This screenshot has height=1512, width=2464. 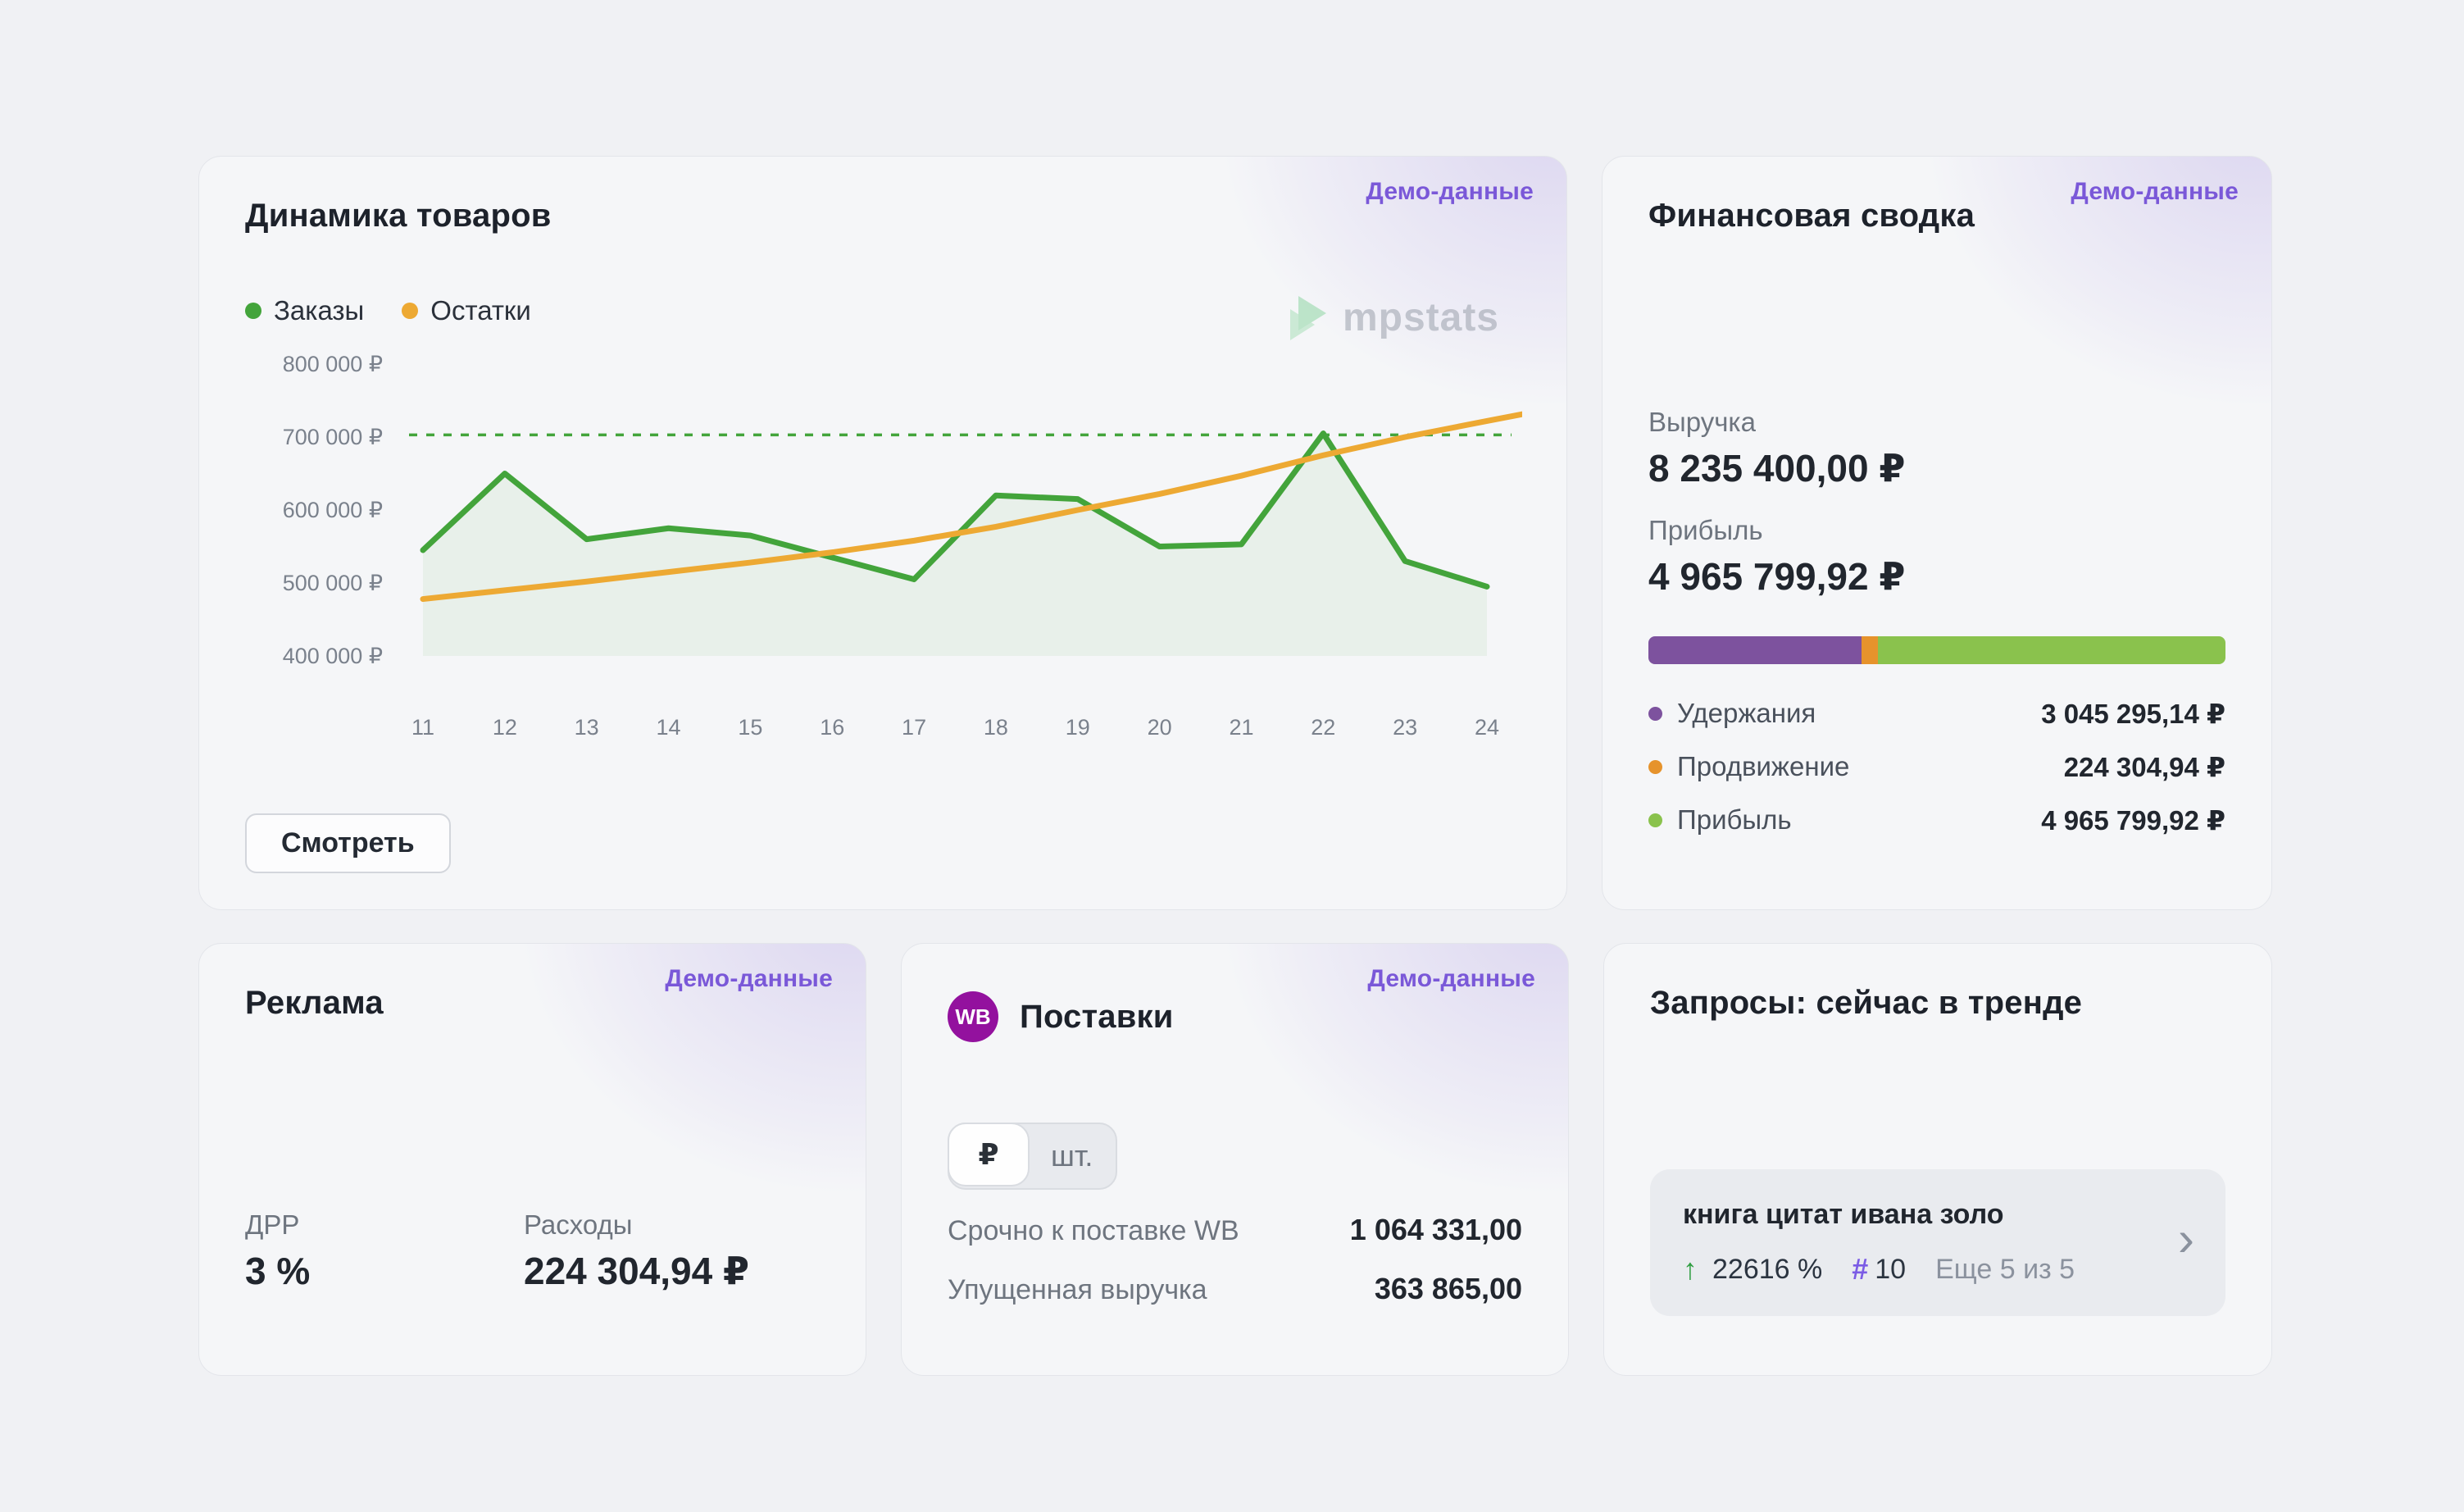 What do you see at coordinates (1937, 713) in the screenshot?
I see `finance-legend-row: Удержания 3 045 295,14 ₽` at bounding box center [1937, 713].